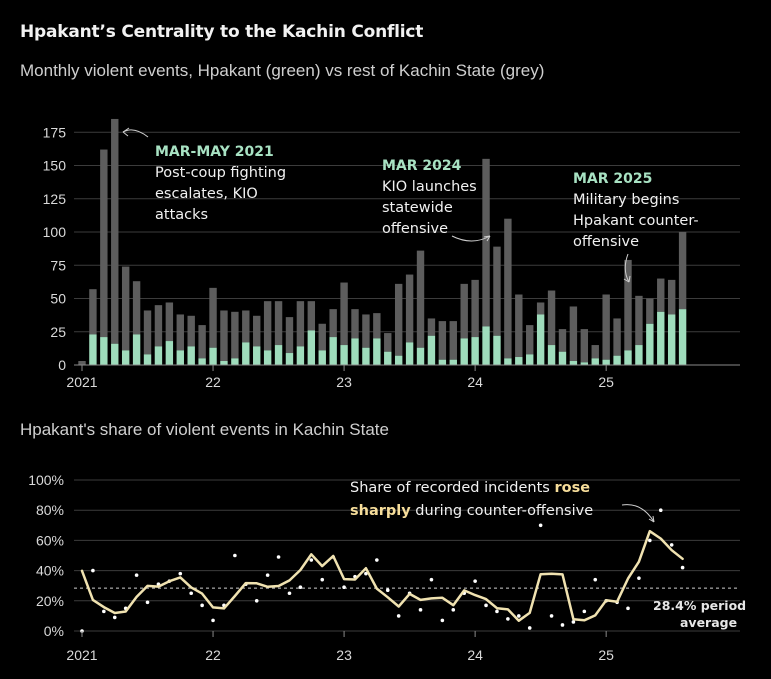 The width and height of the screenshot is (771, 679). Describe the element at coordinates (81, 382) in the screenshot. I see `x-tick-label: 2021` at that location.